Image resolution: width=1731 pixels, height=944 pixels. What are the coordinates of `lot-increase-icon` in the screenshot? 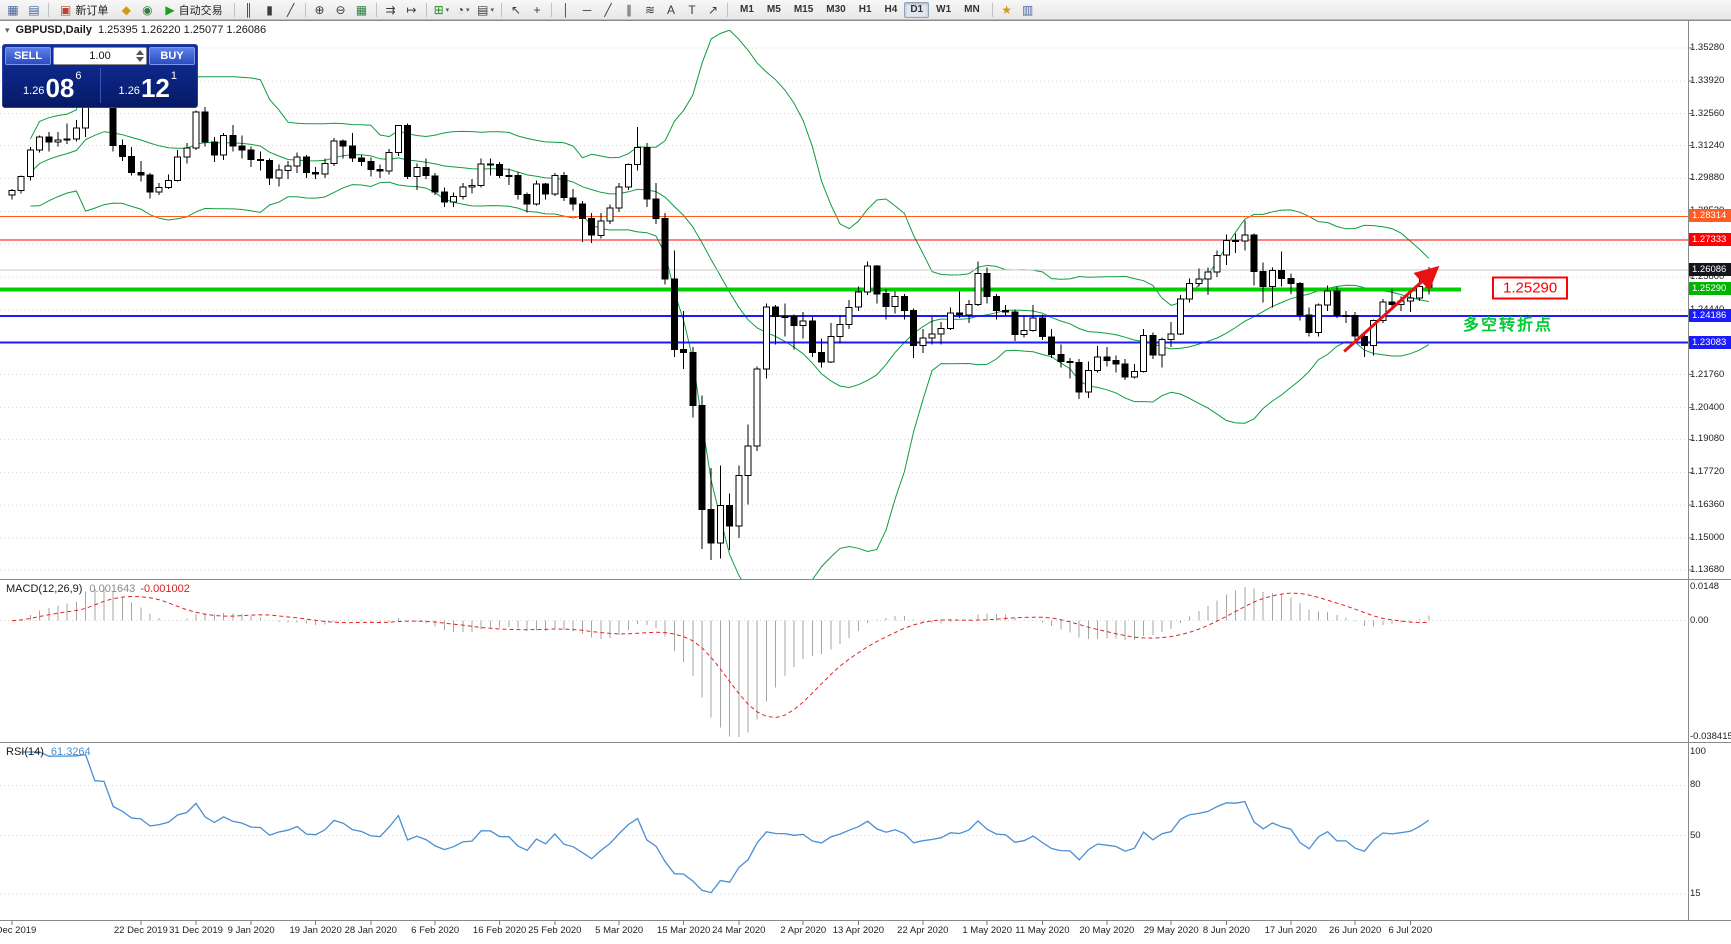 It's located at (140, 52).